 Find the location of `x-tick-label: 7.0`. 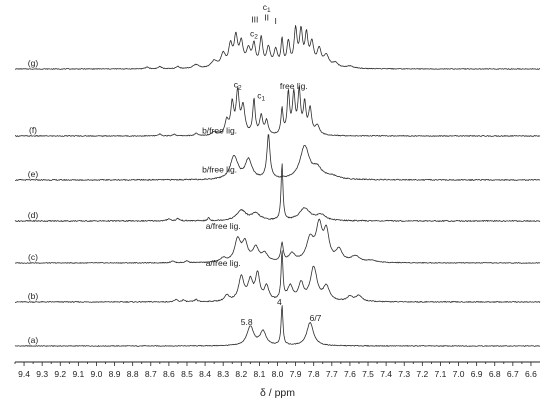

x-tick-label: 7.0 is located at coordinates (459, 374).